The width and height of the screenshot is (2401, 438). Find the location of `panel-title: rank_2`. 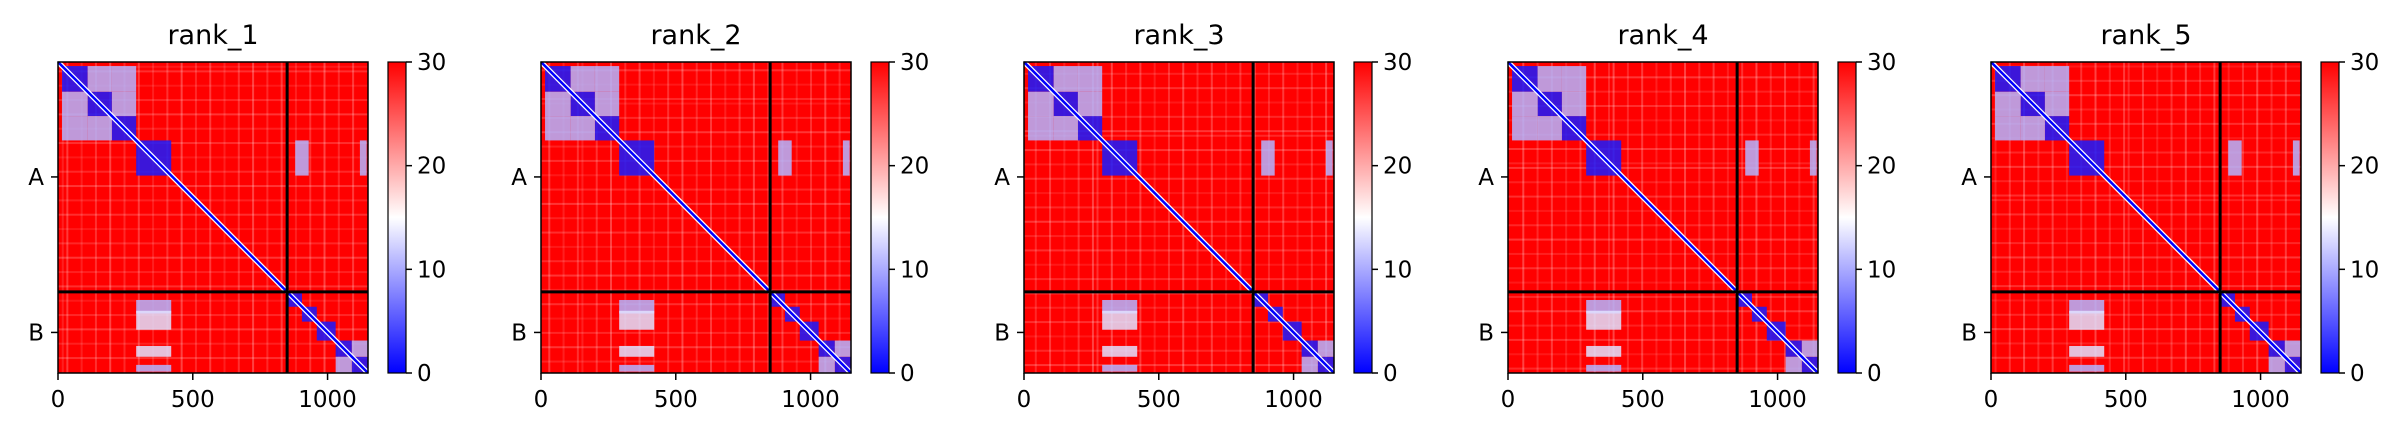

panel-title: rank_2 is located at coordinates (695, 35).